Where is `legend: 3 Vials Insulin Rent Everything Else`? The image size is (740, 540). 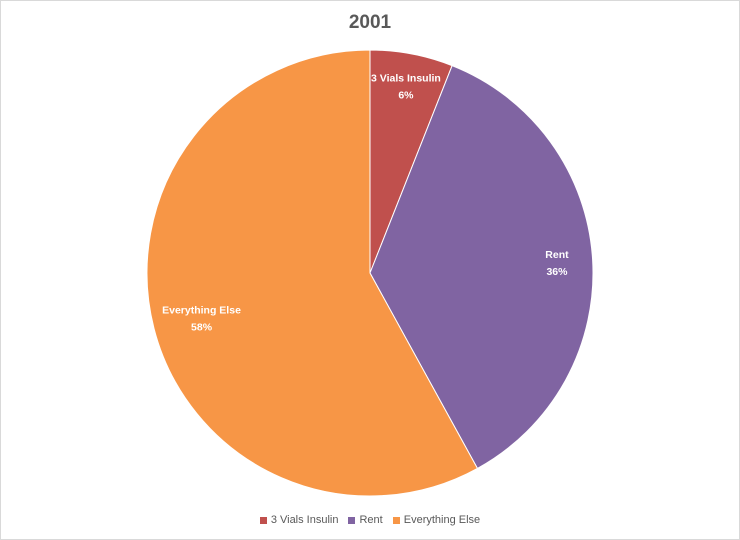
legend: 3 Vials Insulin Rent Everything Else is located at coordinates (370, 520).